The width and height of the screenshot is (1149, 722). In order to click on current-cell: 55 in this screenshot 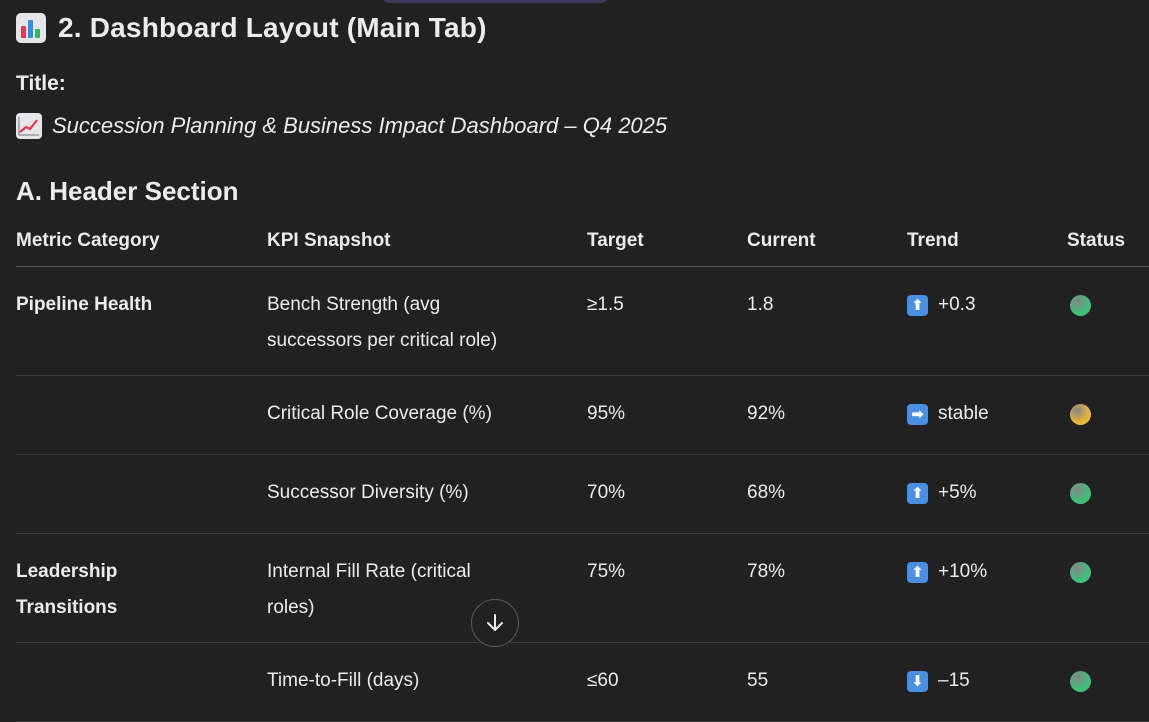, I will do `click(827, 682)`.